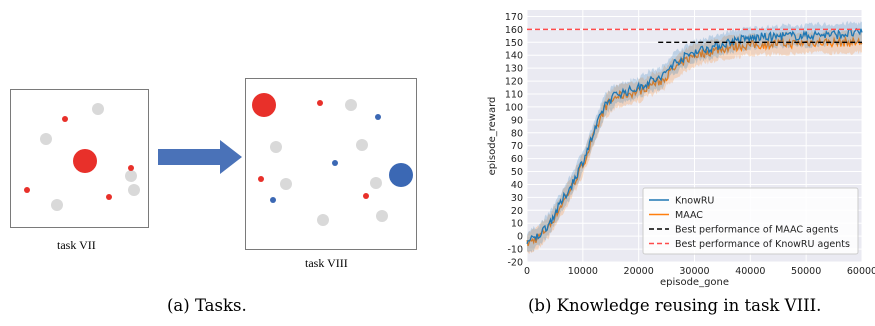  What do you see at coordinates (756, 230) in the screenshot?
I see `legend-label: Best performance of MAAC agents` at bounding box center [756, 230].